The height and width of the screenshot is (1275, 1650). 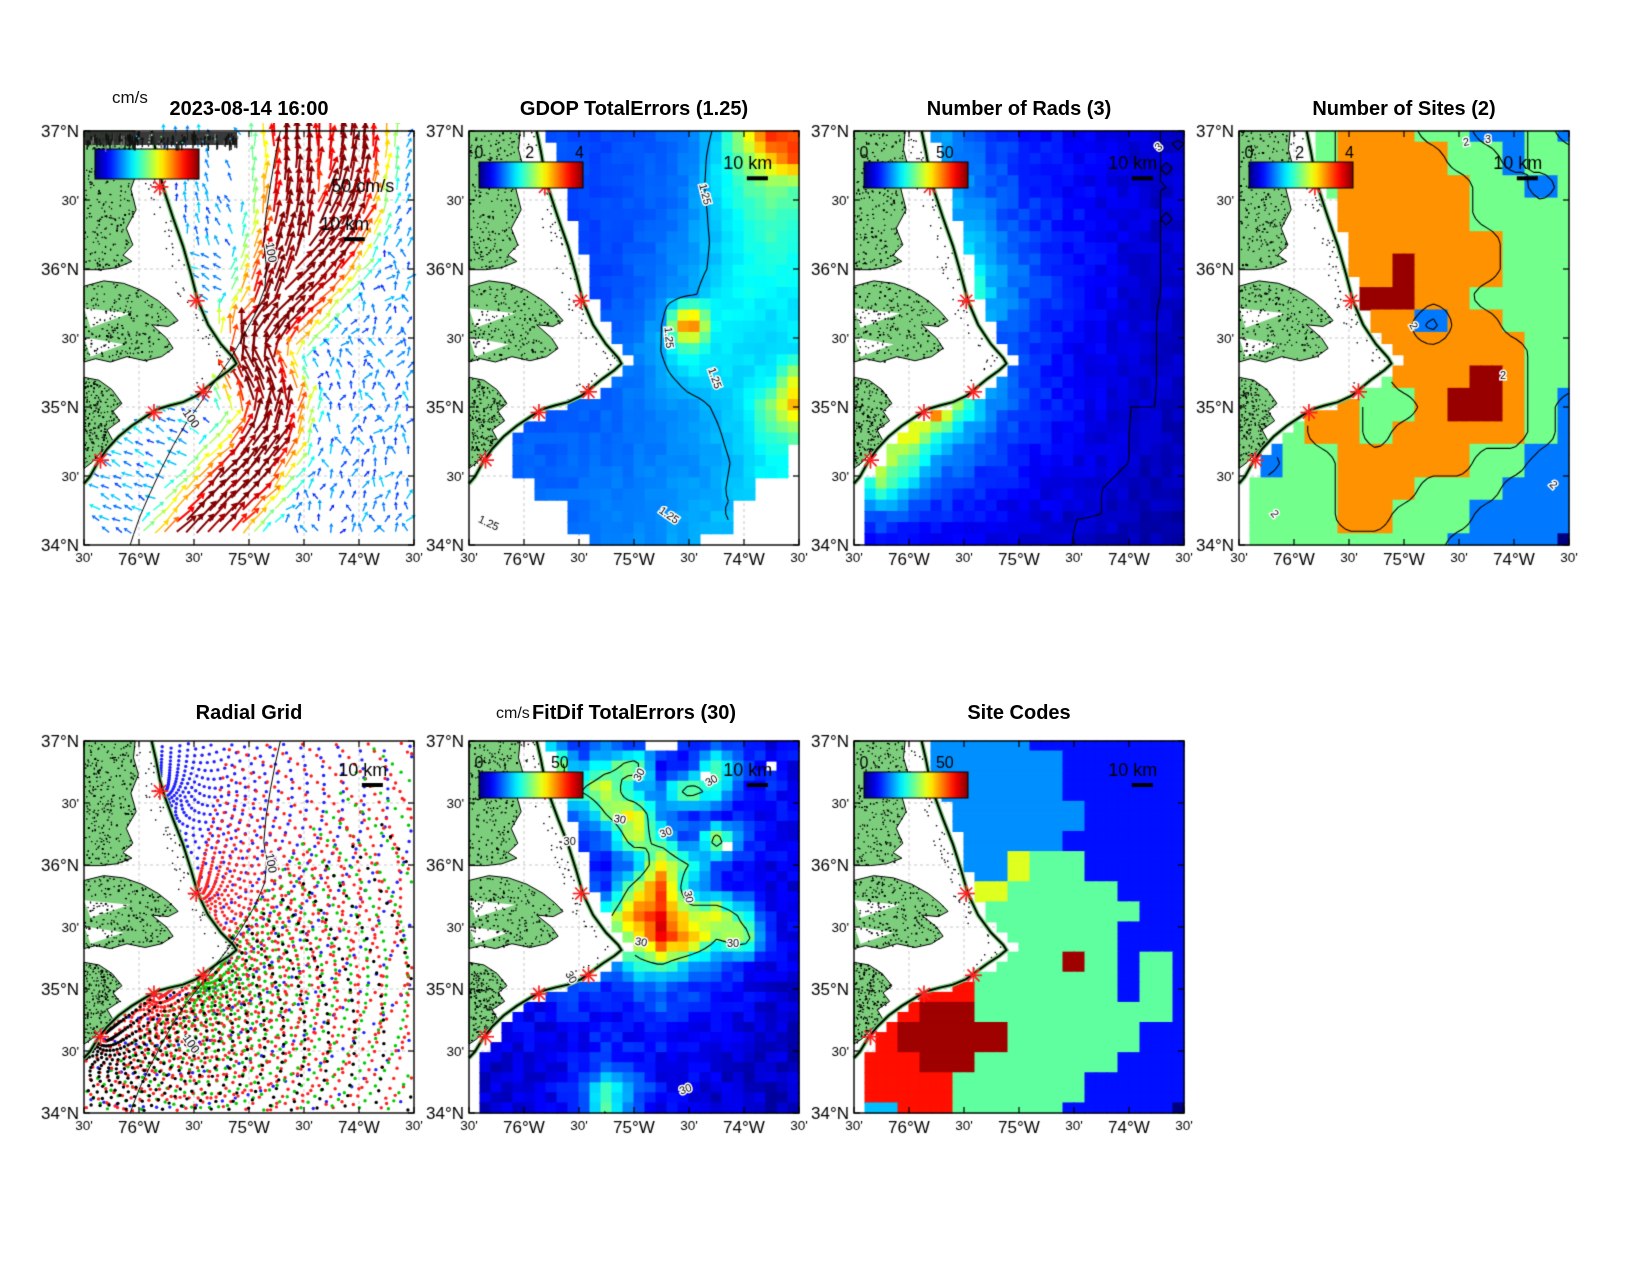 What do you see at coordinates (1019, 713) in the screenshot?
I see `panel-title-site-codes: Site Codes` at bounding box center [1019, 713].